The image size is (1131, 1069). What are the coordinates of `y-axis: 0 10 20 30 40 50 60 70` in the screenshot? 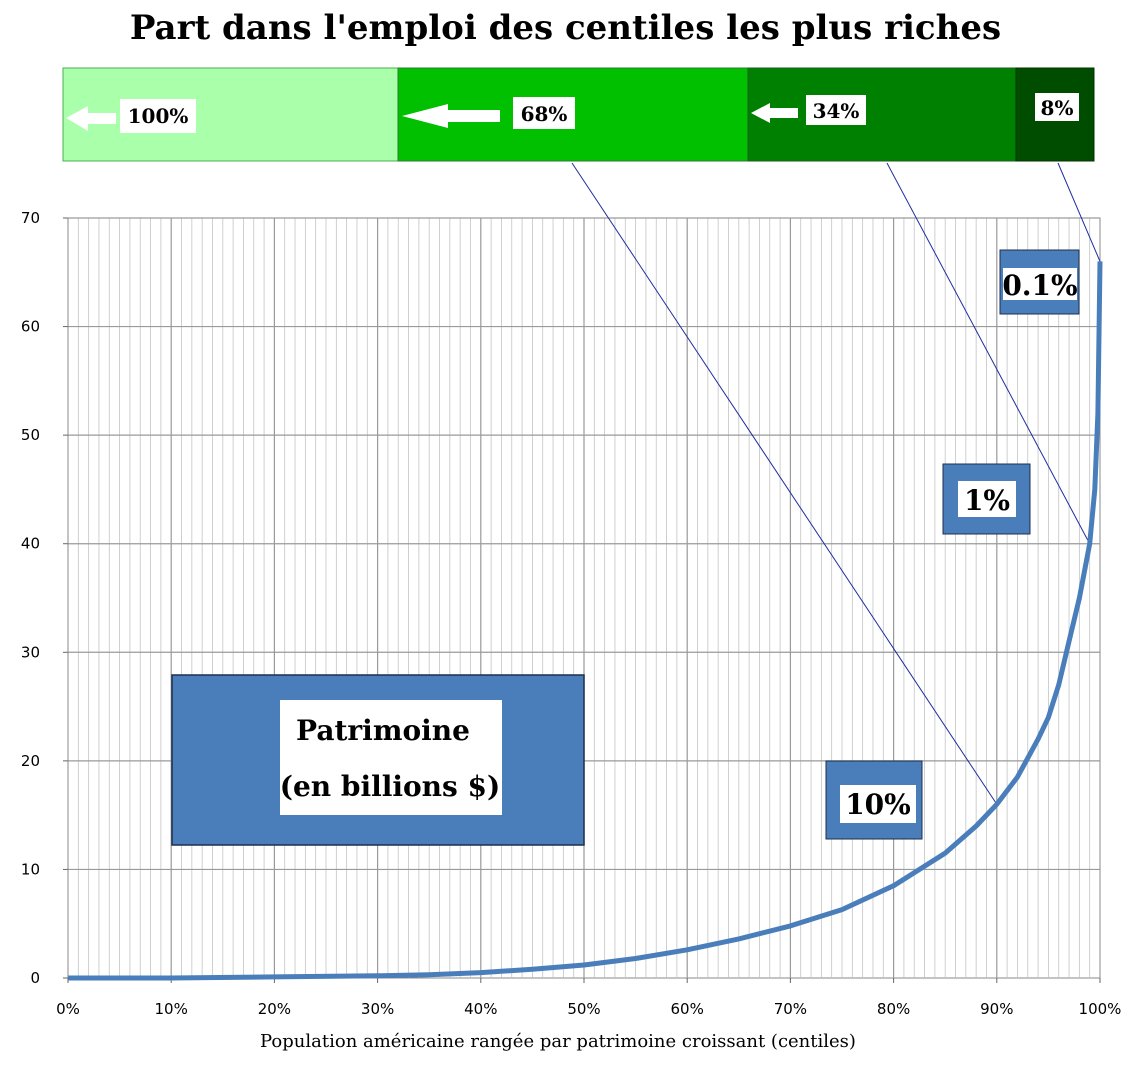 It's located at (44, 598).